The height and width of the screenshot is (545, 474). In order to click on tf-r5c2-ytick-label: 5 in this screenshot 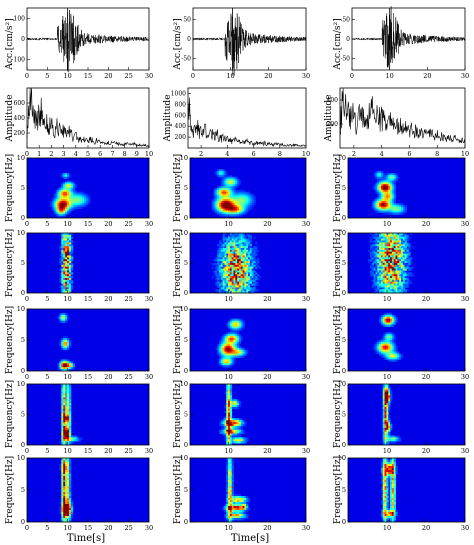, I will do `click(186, 490)`.